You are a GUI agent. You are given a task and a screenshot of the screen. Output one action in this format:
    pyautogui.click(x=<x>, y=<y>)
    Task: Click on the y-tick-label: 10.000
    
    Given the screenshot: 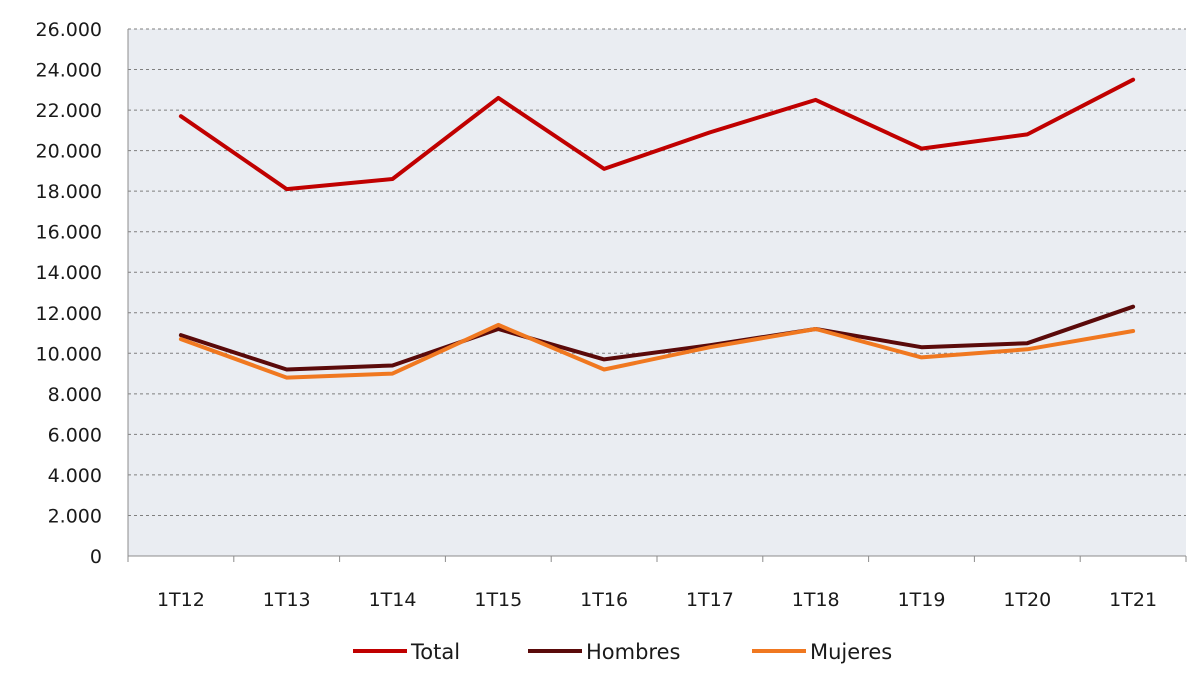 What is the action you would take?
    pyautogui.click(x=69, y=354)
    